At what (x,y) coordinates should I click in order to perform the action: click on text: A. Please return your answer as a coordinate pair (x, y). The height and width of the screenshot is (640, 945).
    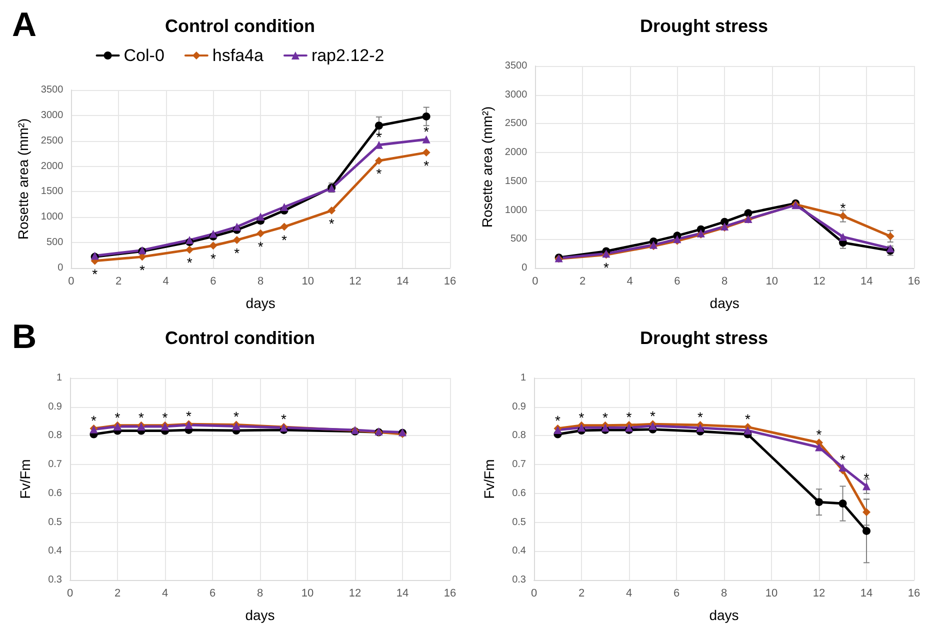
    Looking at the image, I should click on (24, 25).